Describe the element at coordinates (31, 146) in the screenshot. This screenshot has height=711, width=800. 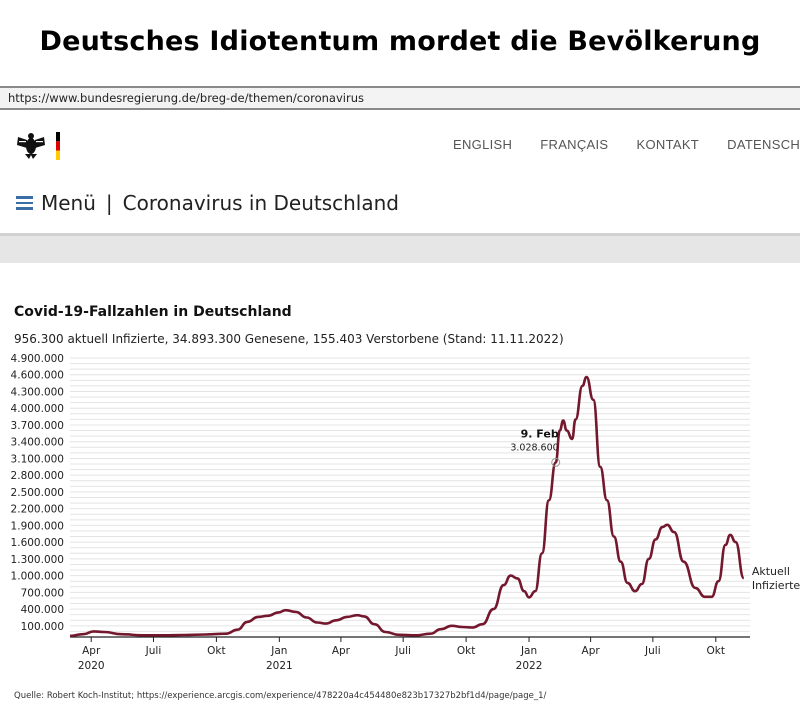
I see `eagle-icon` at that location.